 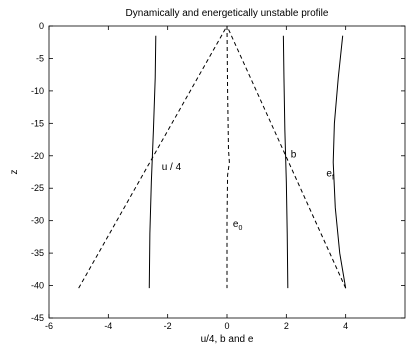 I want to click on annotation-label: ef, so click(x=330, y=175).